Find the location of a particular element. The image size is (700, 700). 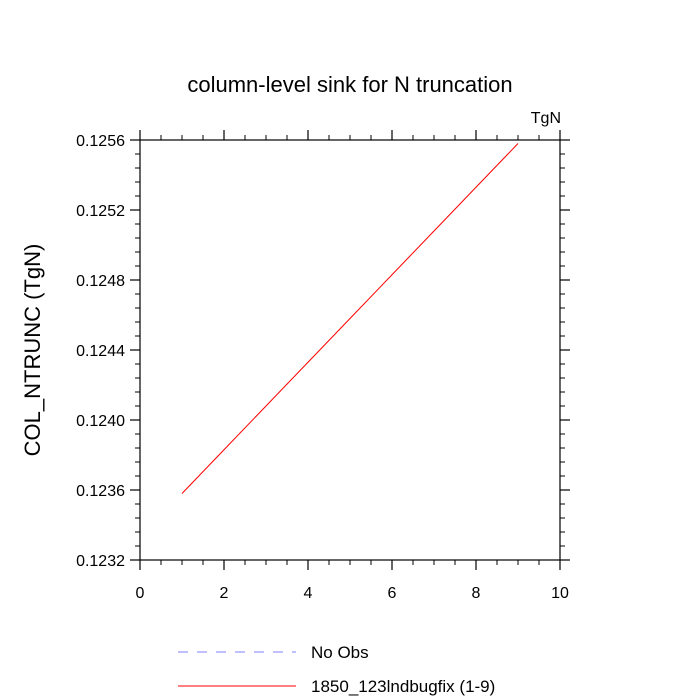

y-tick-label: 0.1248 is located at coordinates (100, 281).